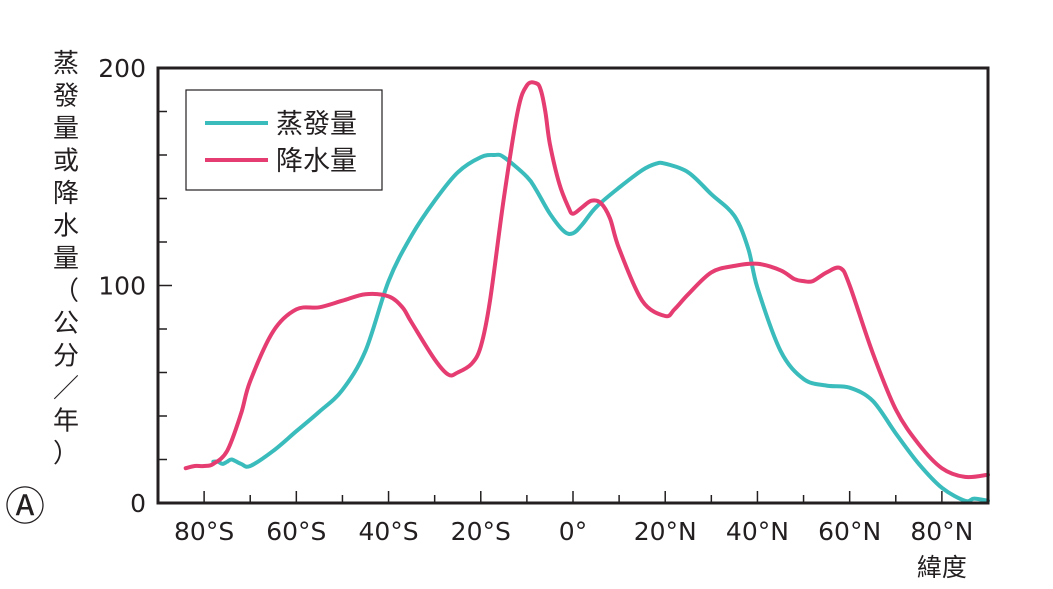 The height and width of the screenshot is (589, 1053). I want to click on y-tick-labels: 0 100 200, so click(122, 286).